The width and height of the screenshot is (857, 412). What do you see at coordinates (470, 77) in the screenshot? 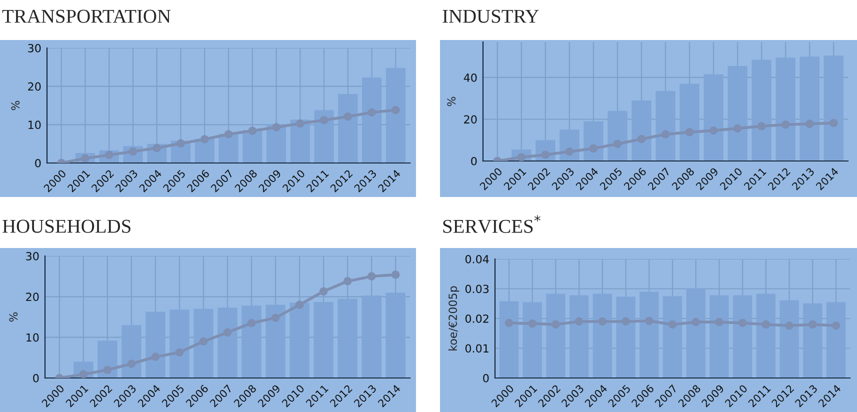
I see `y-tick-label: 40` at bounding box center [470, 77].